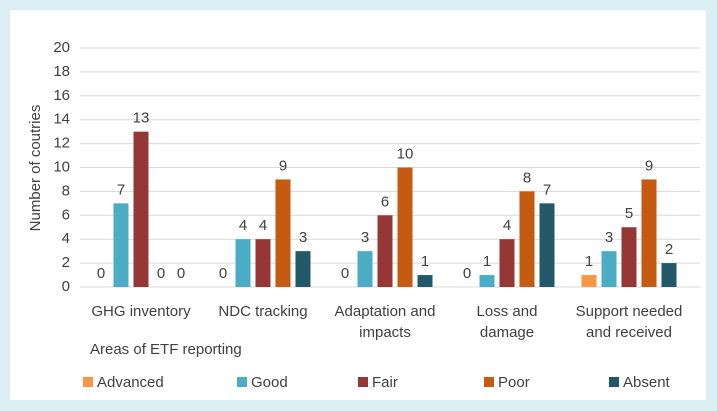 The width and height of the screenshot is (717, 411). What do you see at coordinates (385, 322) in the screenshot?
I see `x-tick-label: Adaptation and impacts` at bounding box center [385, 322].